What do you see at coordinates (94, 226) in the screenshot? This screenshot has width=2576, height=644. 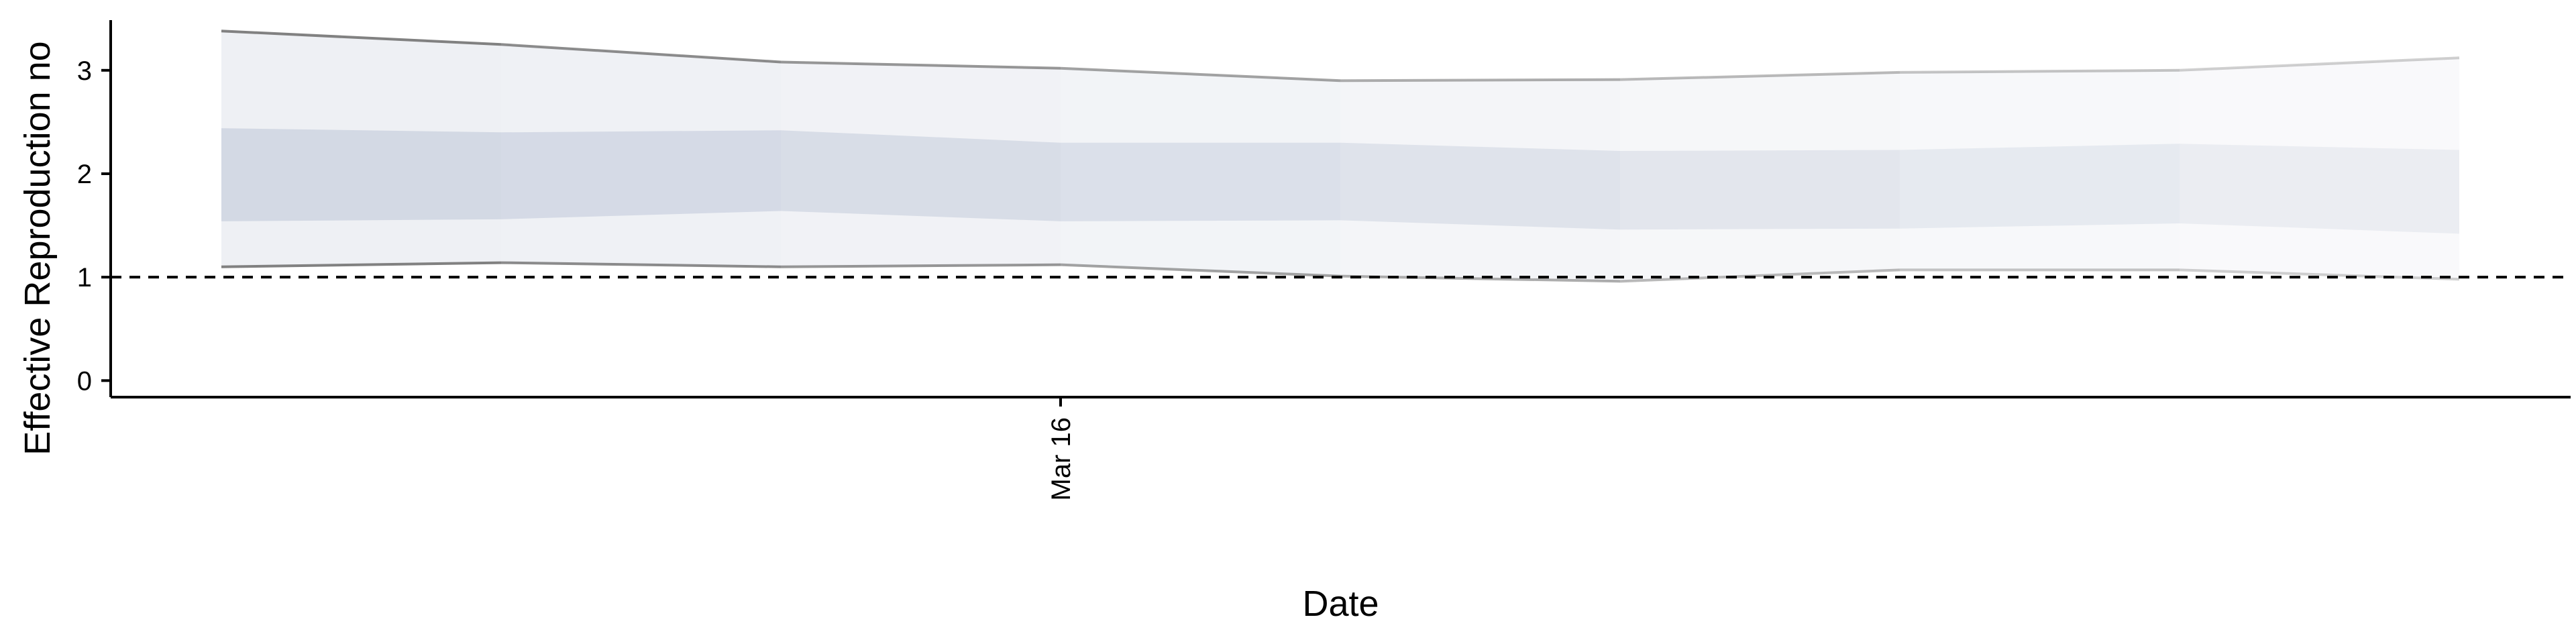 I see `y-axis-ticks: 0 1 2 3` at bounding box center [94, 226].